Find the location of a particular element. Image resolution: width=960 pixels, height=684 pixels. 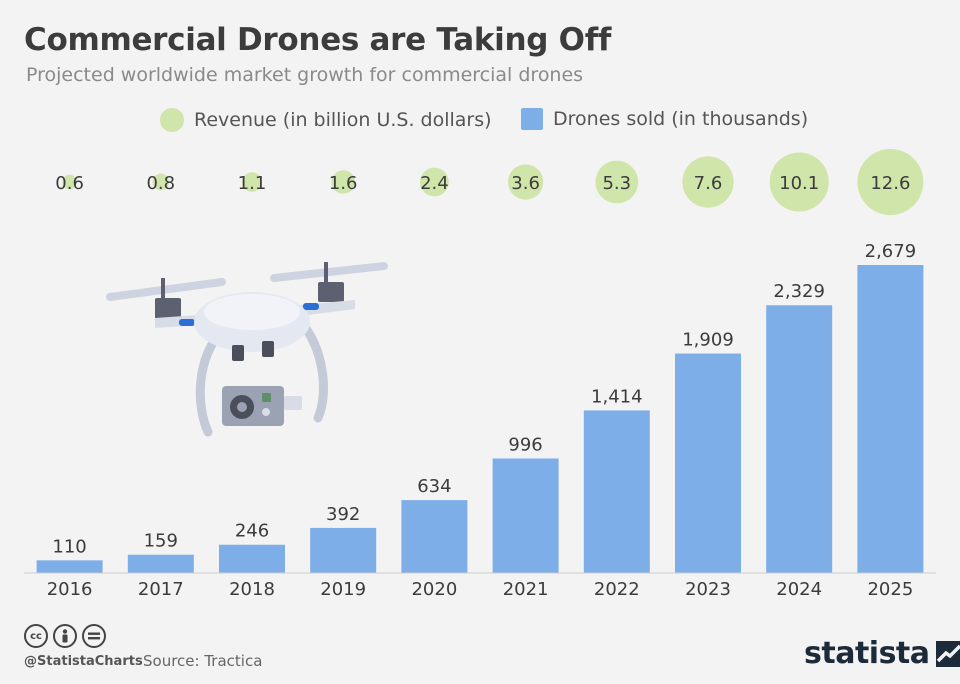

revenue-bubble-2021 is located at coordinates (525, 182).